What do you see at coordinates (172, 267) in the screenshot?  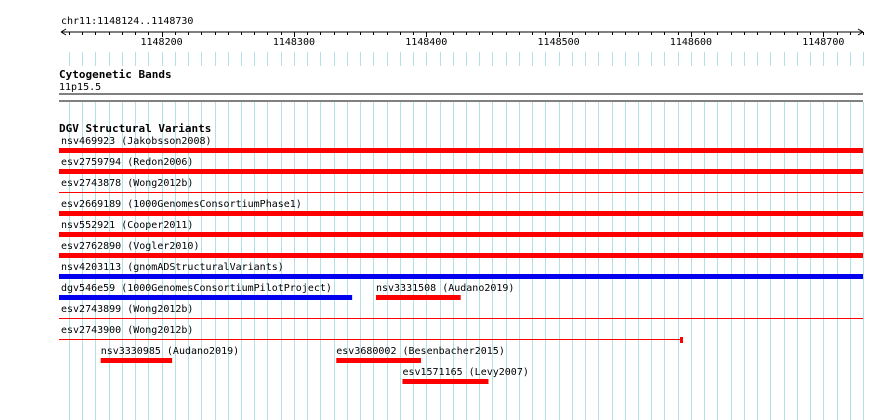 I see `dgv-feature-label: nsv4203113 (gnomADStructuralVariants)` at bounding box center [172, 267].